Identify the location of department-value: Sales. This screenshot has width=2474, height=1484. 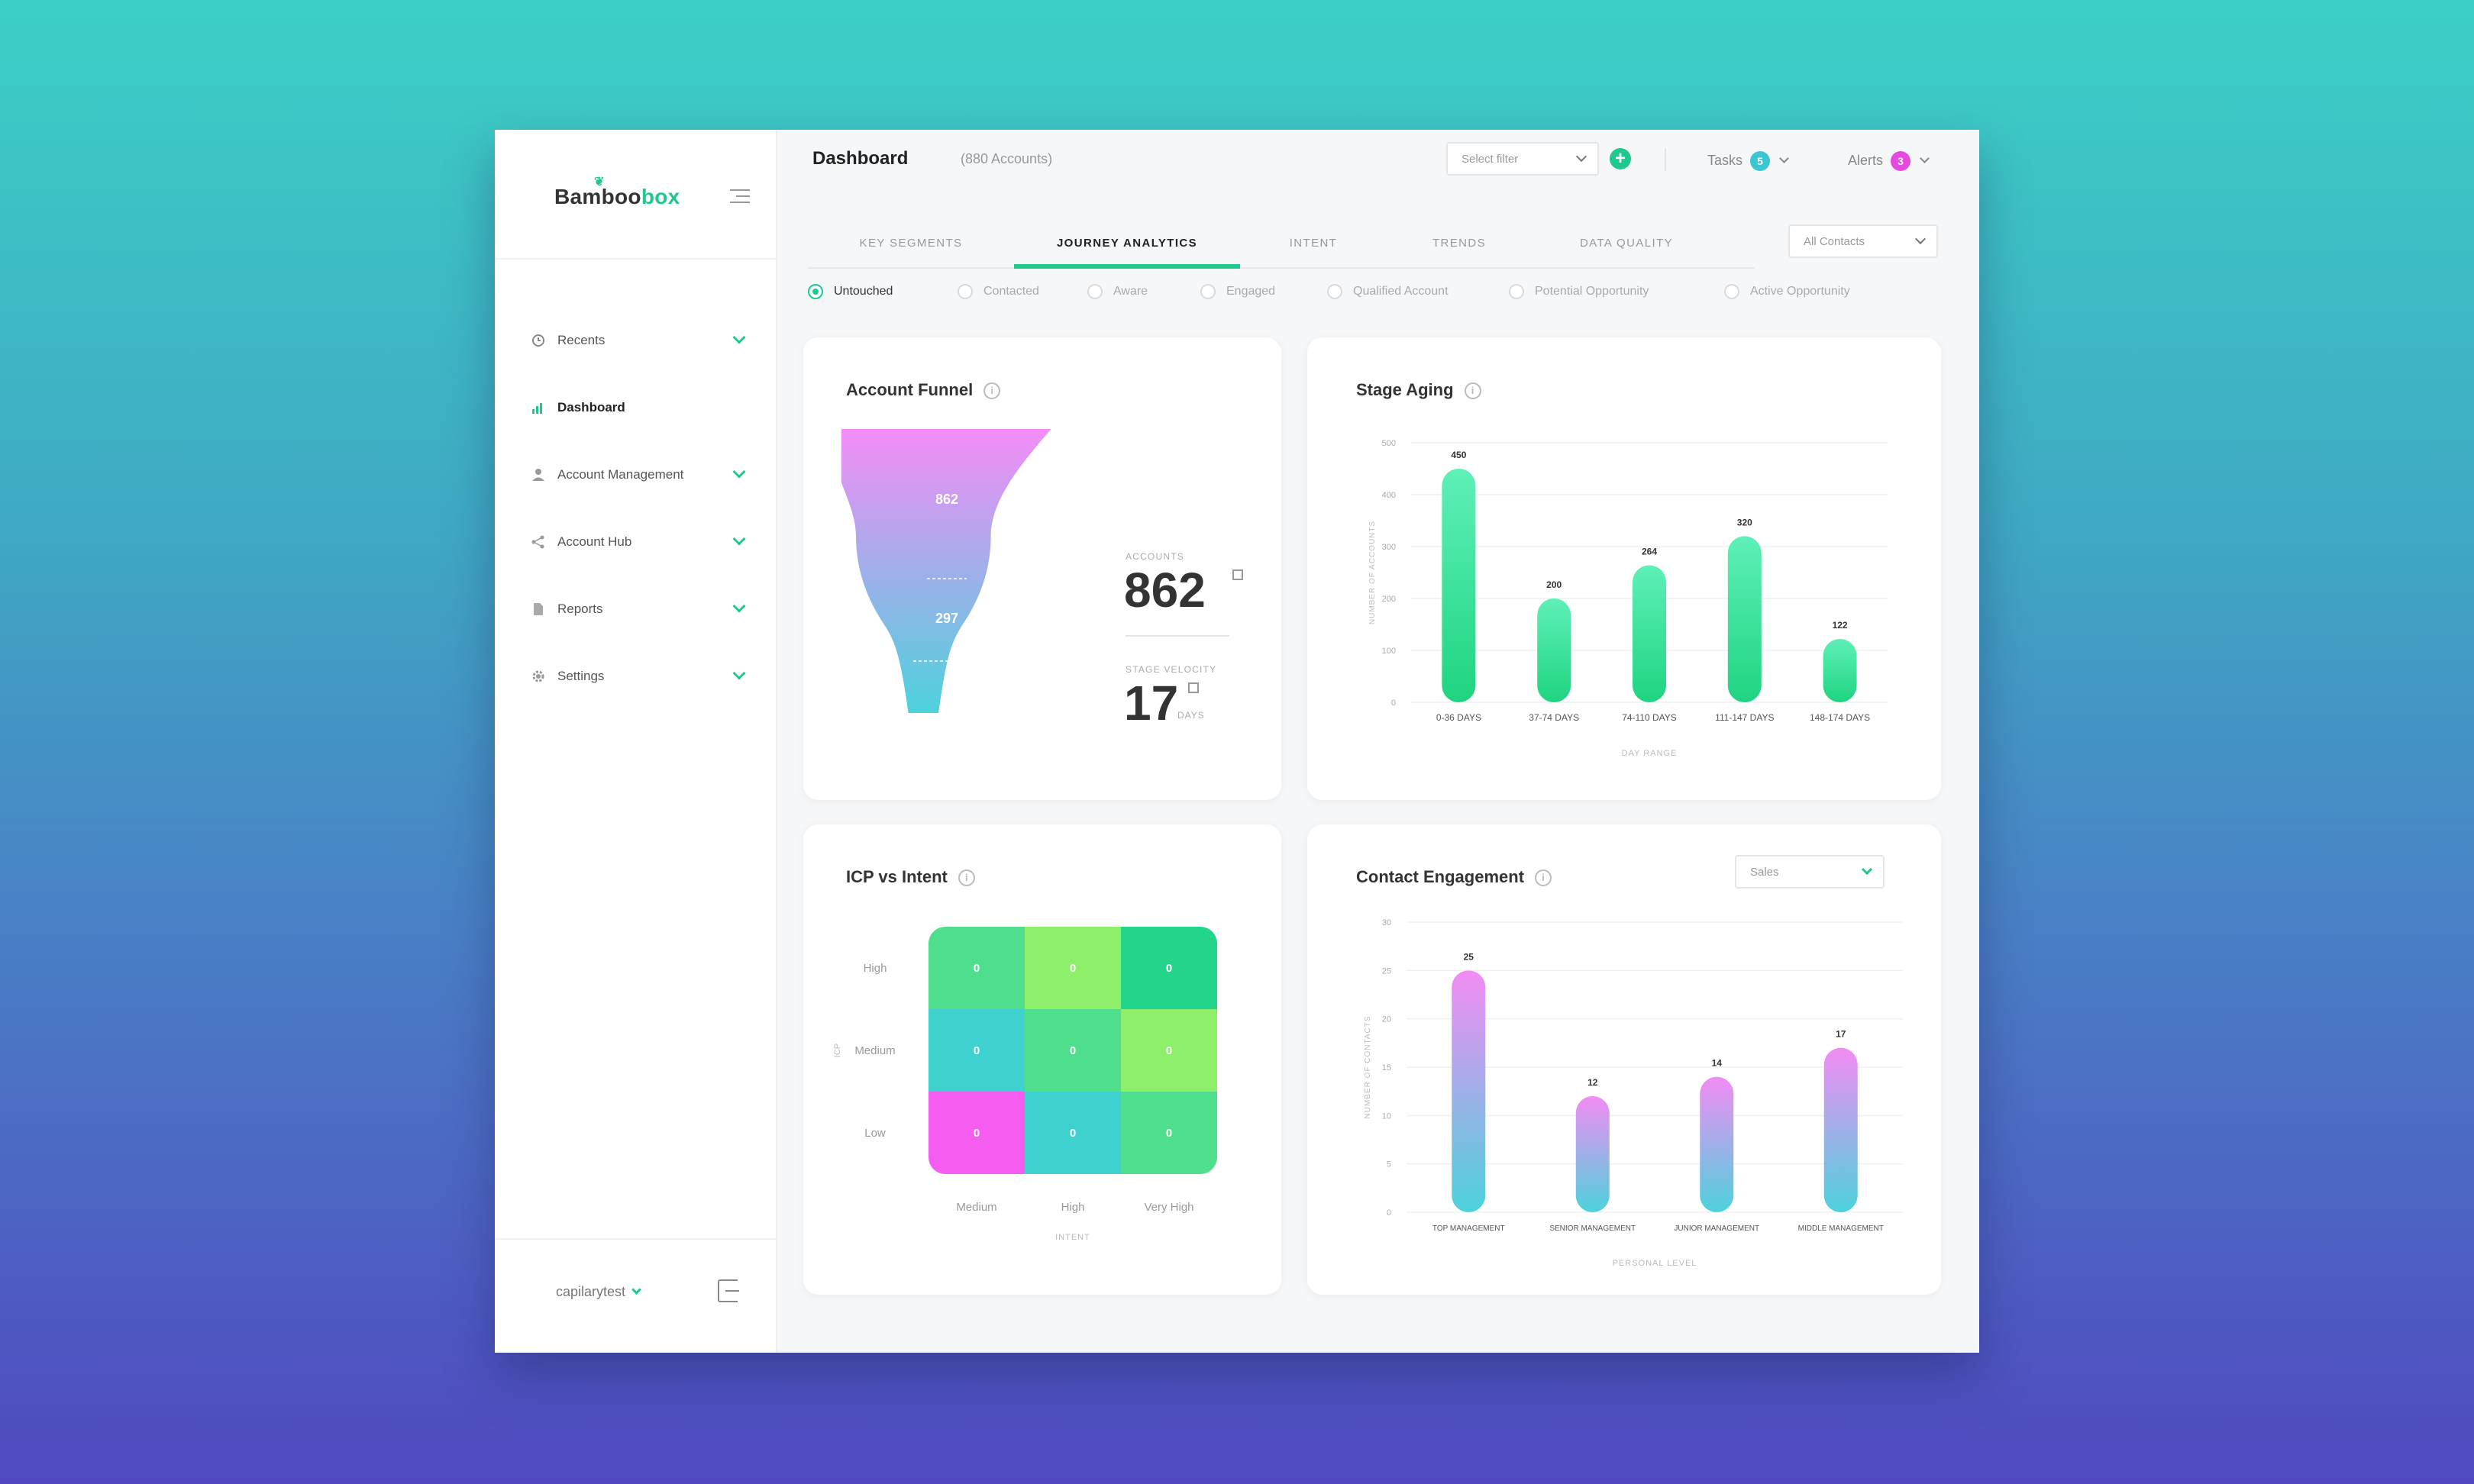
(1764, 872).